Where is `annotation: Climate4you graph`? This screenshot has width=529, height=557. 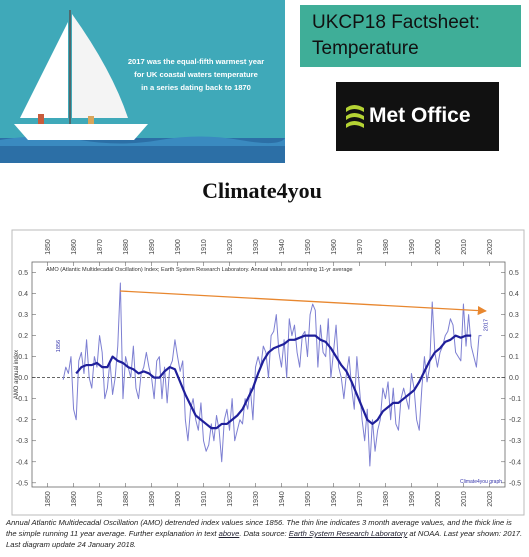 annotation: Climate4you graph is located at coordinates (481, 482).